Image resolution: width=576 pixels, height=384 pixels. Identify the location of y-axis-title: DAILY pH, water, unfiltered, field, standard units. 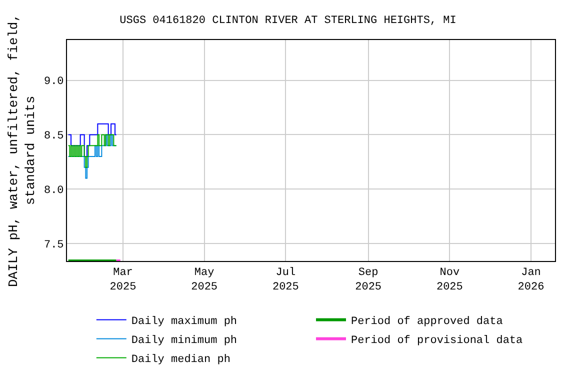
(22, 151).